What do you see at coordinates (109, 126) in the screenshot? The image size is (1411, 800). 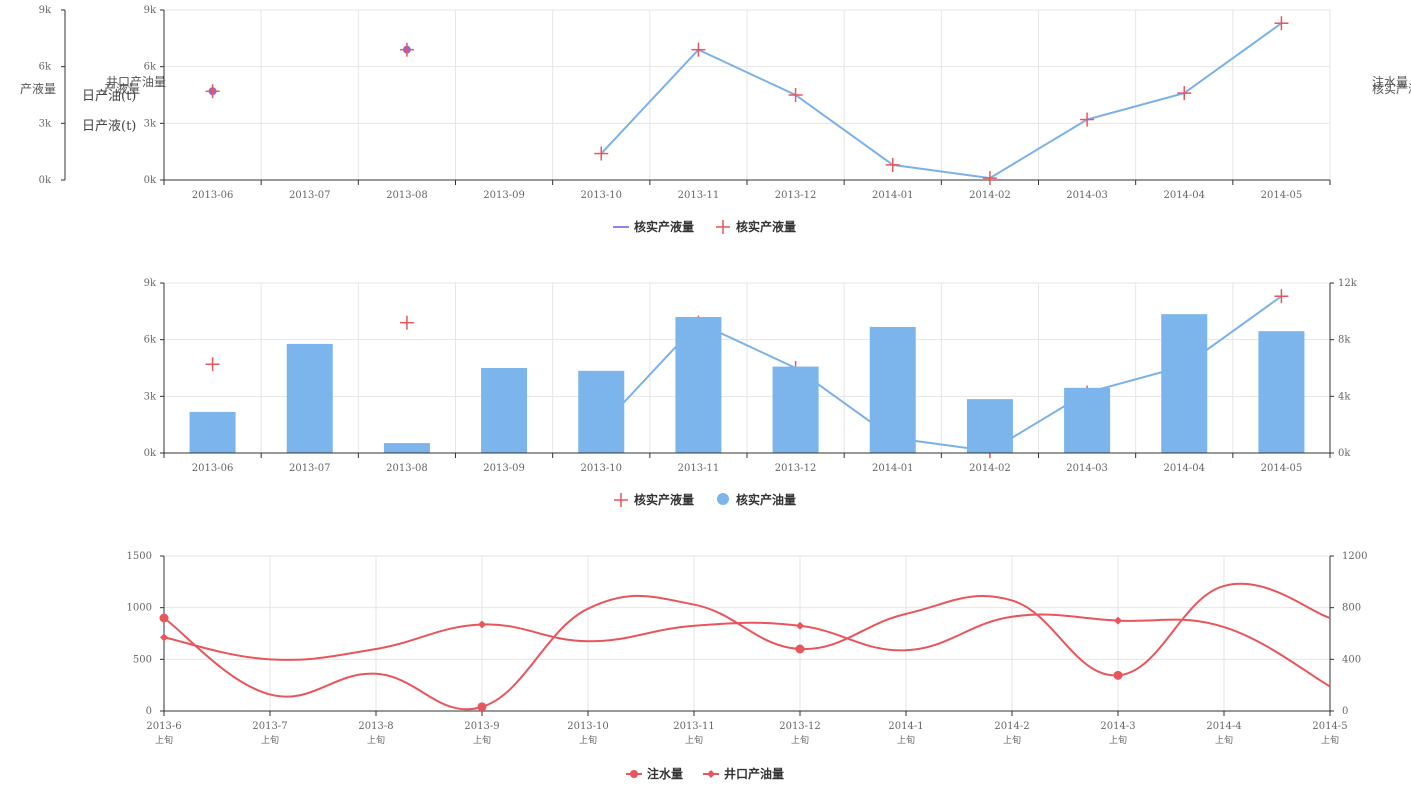 I see `daily-liquid-label: 日产液(t)` at bounding box center [109, 126].